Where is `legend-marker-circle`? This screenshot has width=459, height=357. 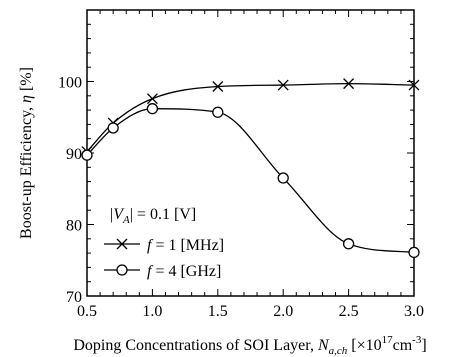 legend-marker-circle is located at coordinates (122, 270).